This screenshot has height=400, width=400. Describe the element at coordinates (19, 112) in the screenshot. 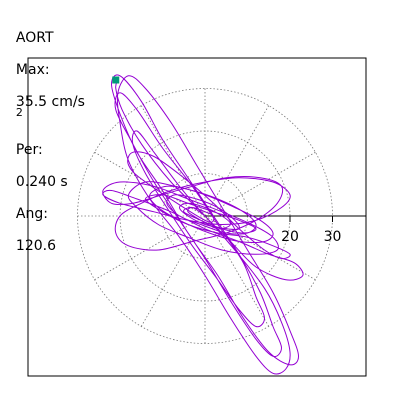

I see `max-exponent: 2` at that location.